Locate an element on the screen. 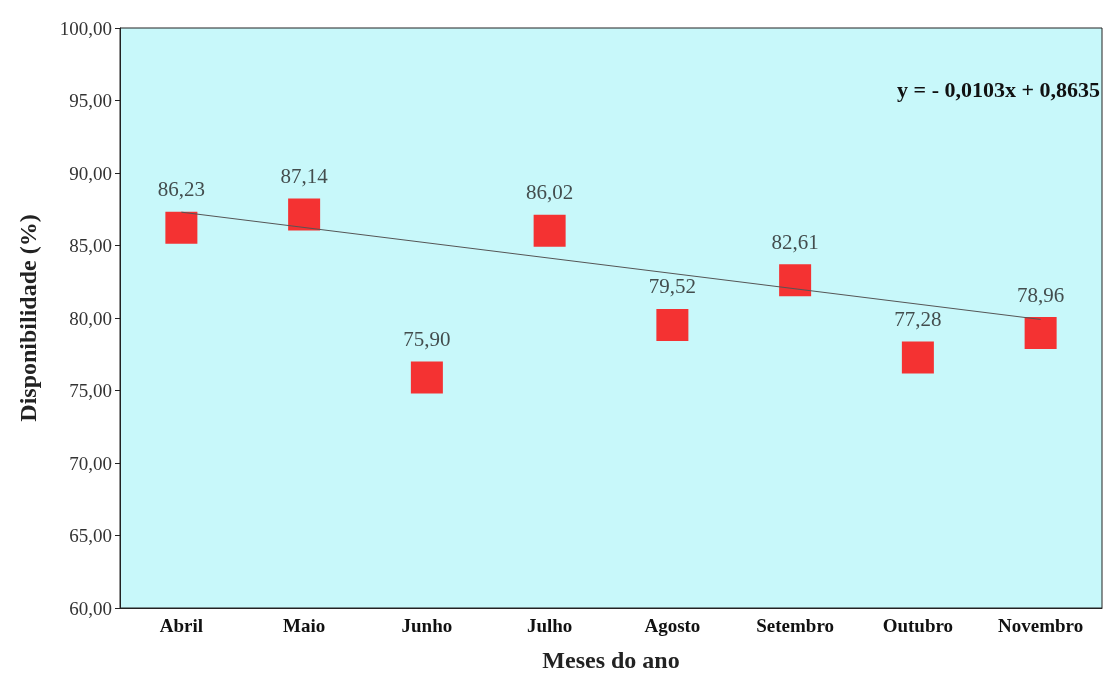 This screenshot has height=689, width=1118. y-tick-label: 85,00 is located at coordinates (90, 245).